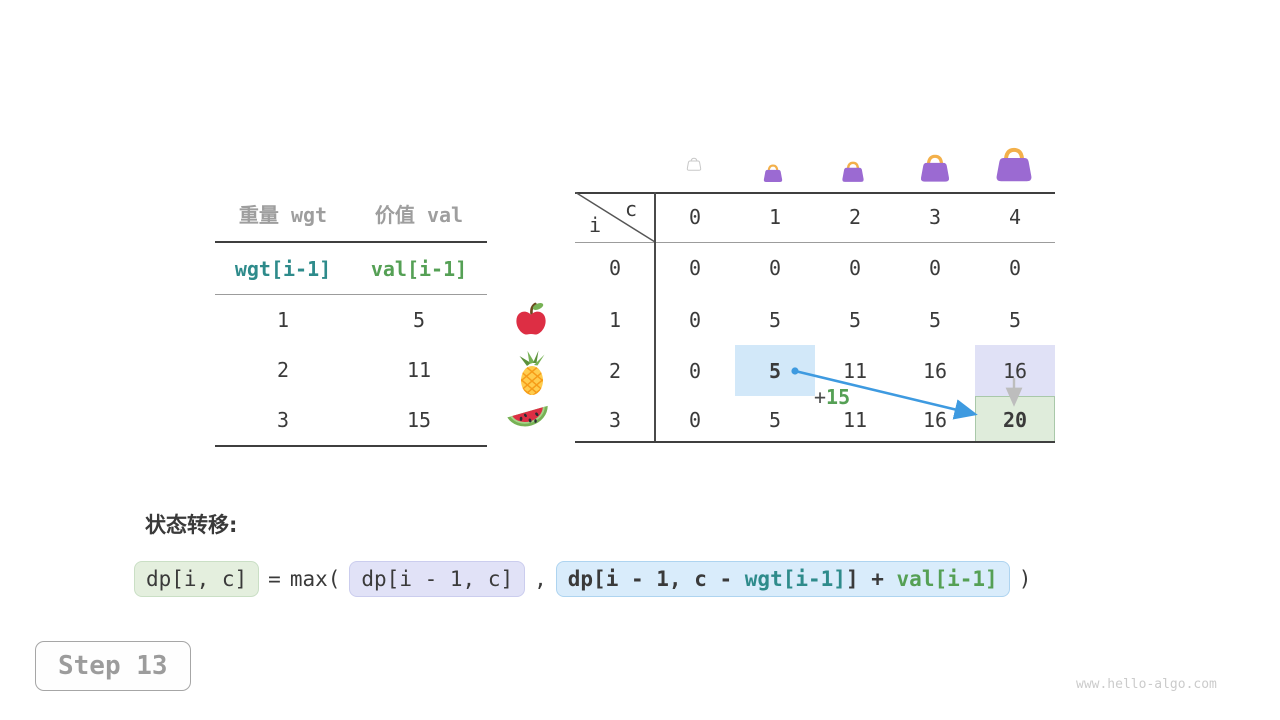 Image resolution: width=1280 pixels, height=720 pixels. Describe the element at coordinates (419, 370) in the screenshot. I see `item-value: 11` at that location.